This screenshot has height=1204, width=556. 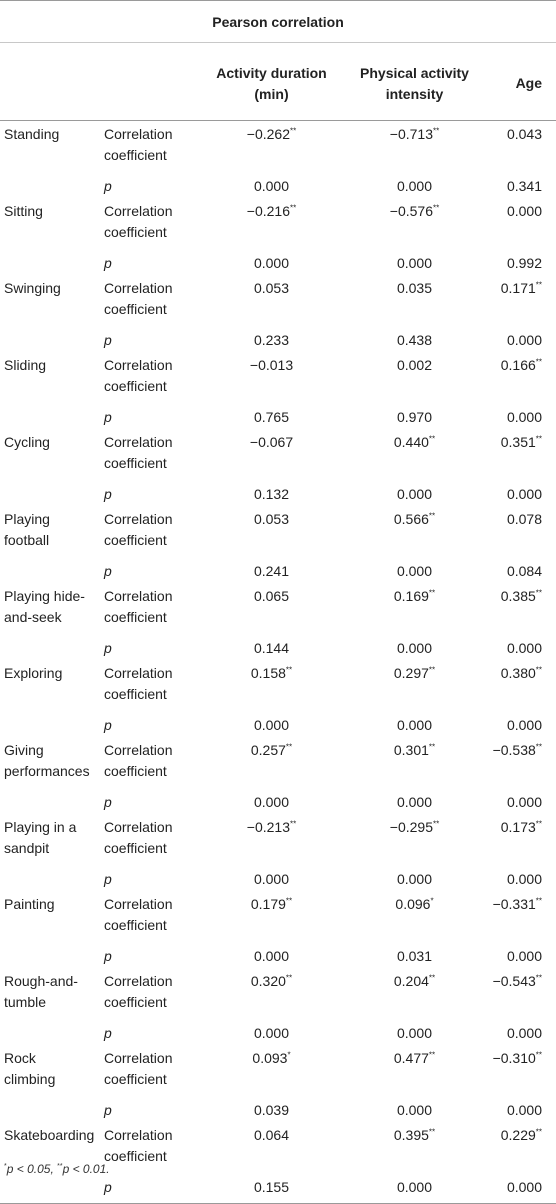 What do you see at coordinates (521, 1072) in the screenshot?
I see `coefficient-age-cell: −0.310**` at bounding box center [521, 1072].